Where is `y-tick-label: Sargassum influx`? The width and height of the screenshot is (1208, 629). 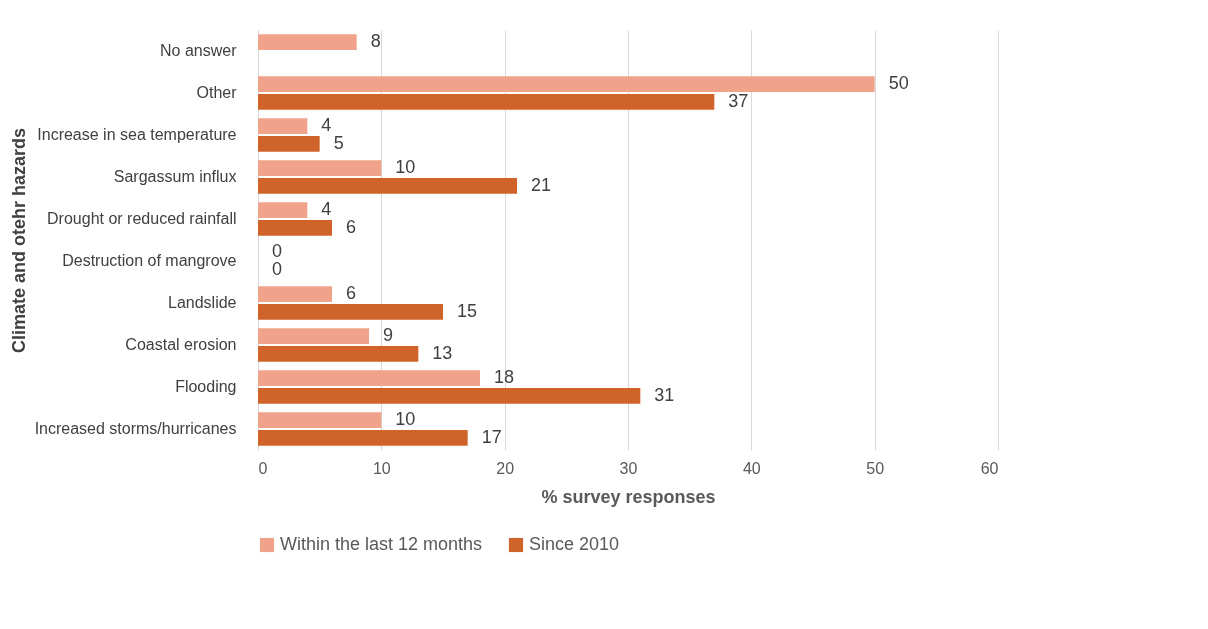 y-tick-label: Sargassum influx is located at coordinates (175, 176).